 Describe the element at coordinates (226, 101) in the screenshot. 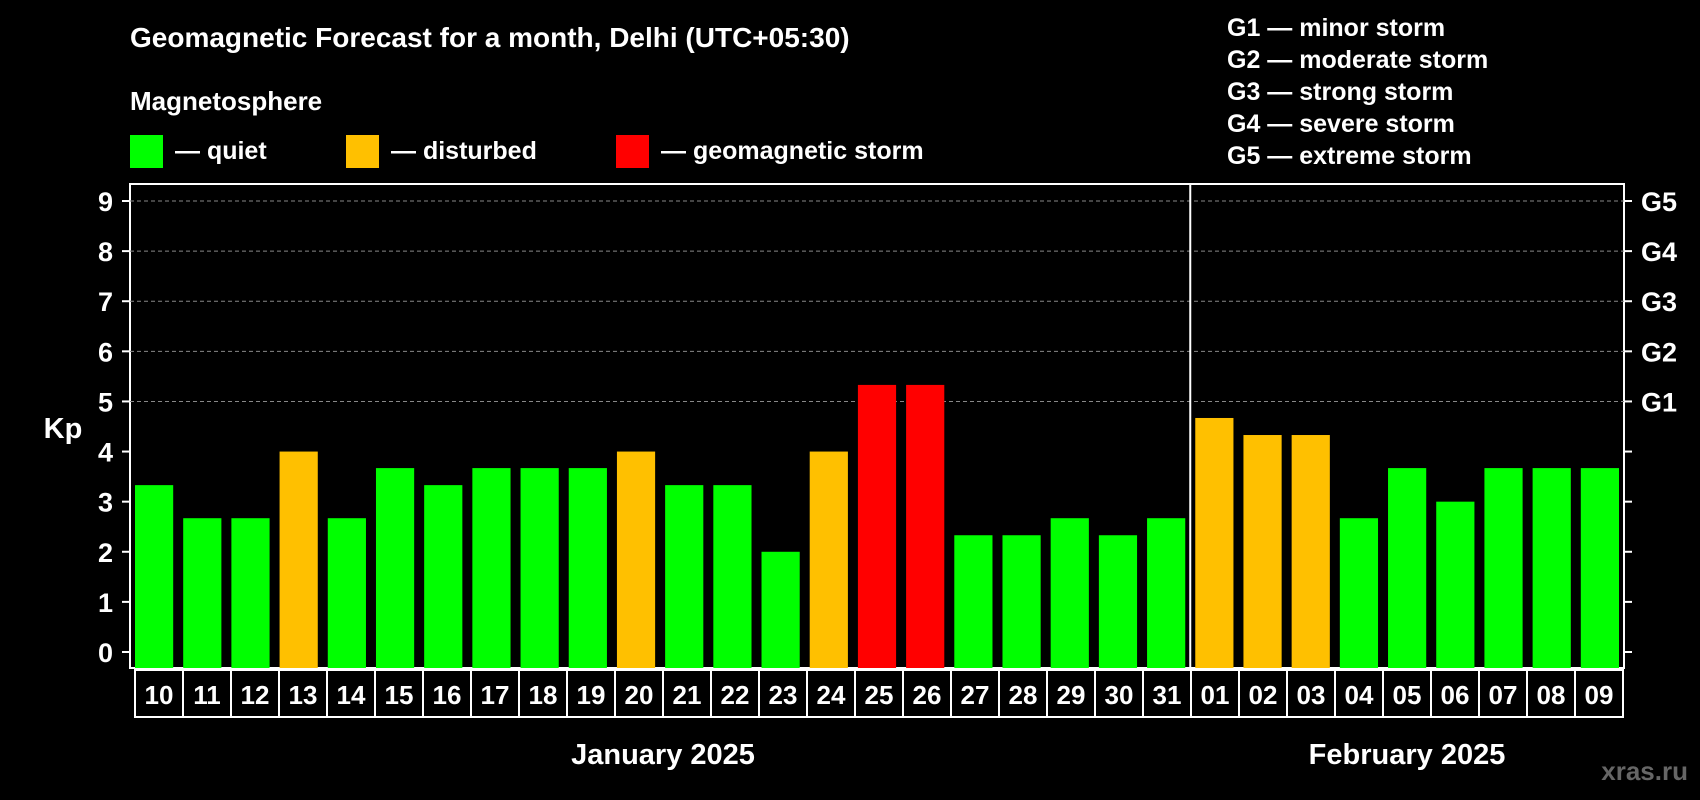

I see `legend-title: Magnetosphere` at that location.